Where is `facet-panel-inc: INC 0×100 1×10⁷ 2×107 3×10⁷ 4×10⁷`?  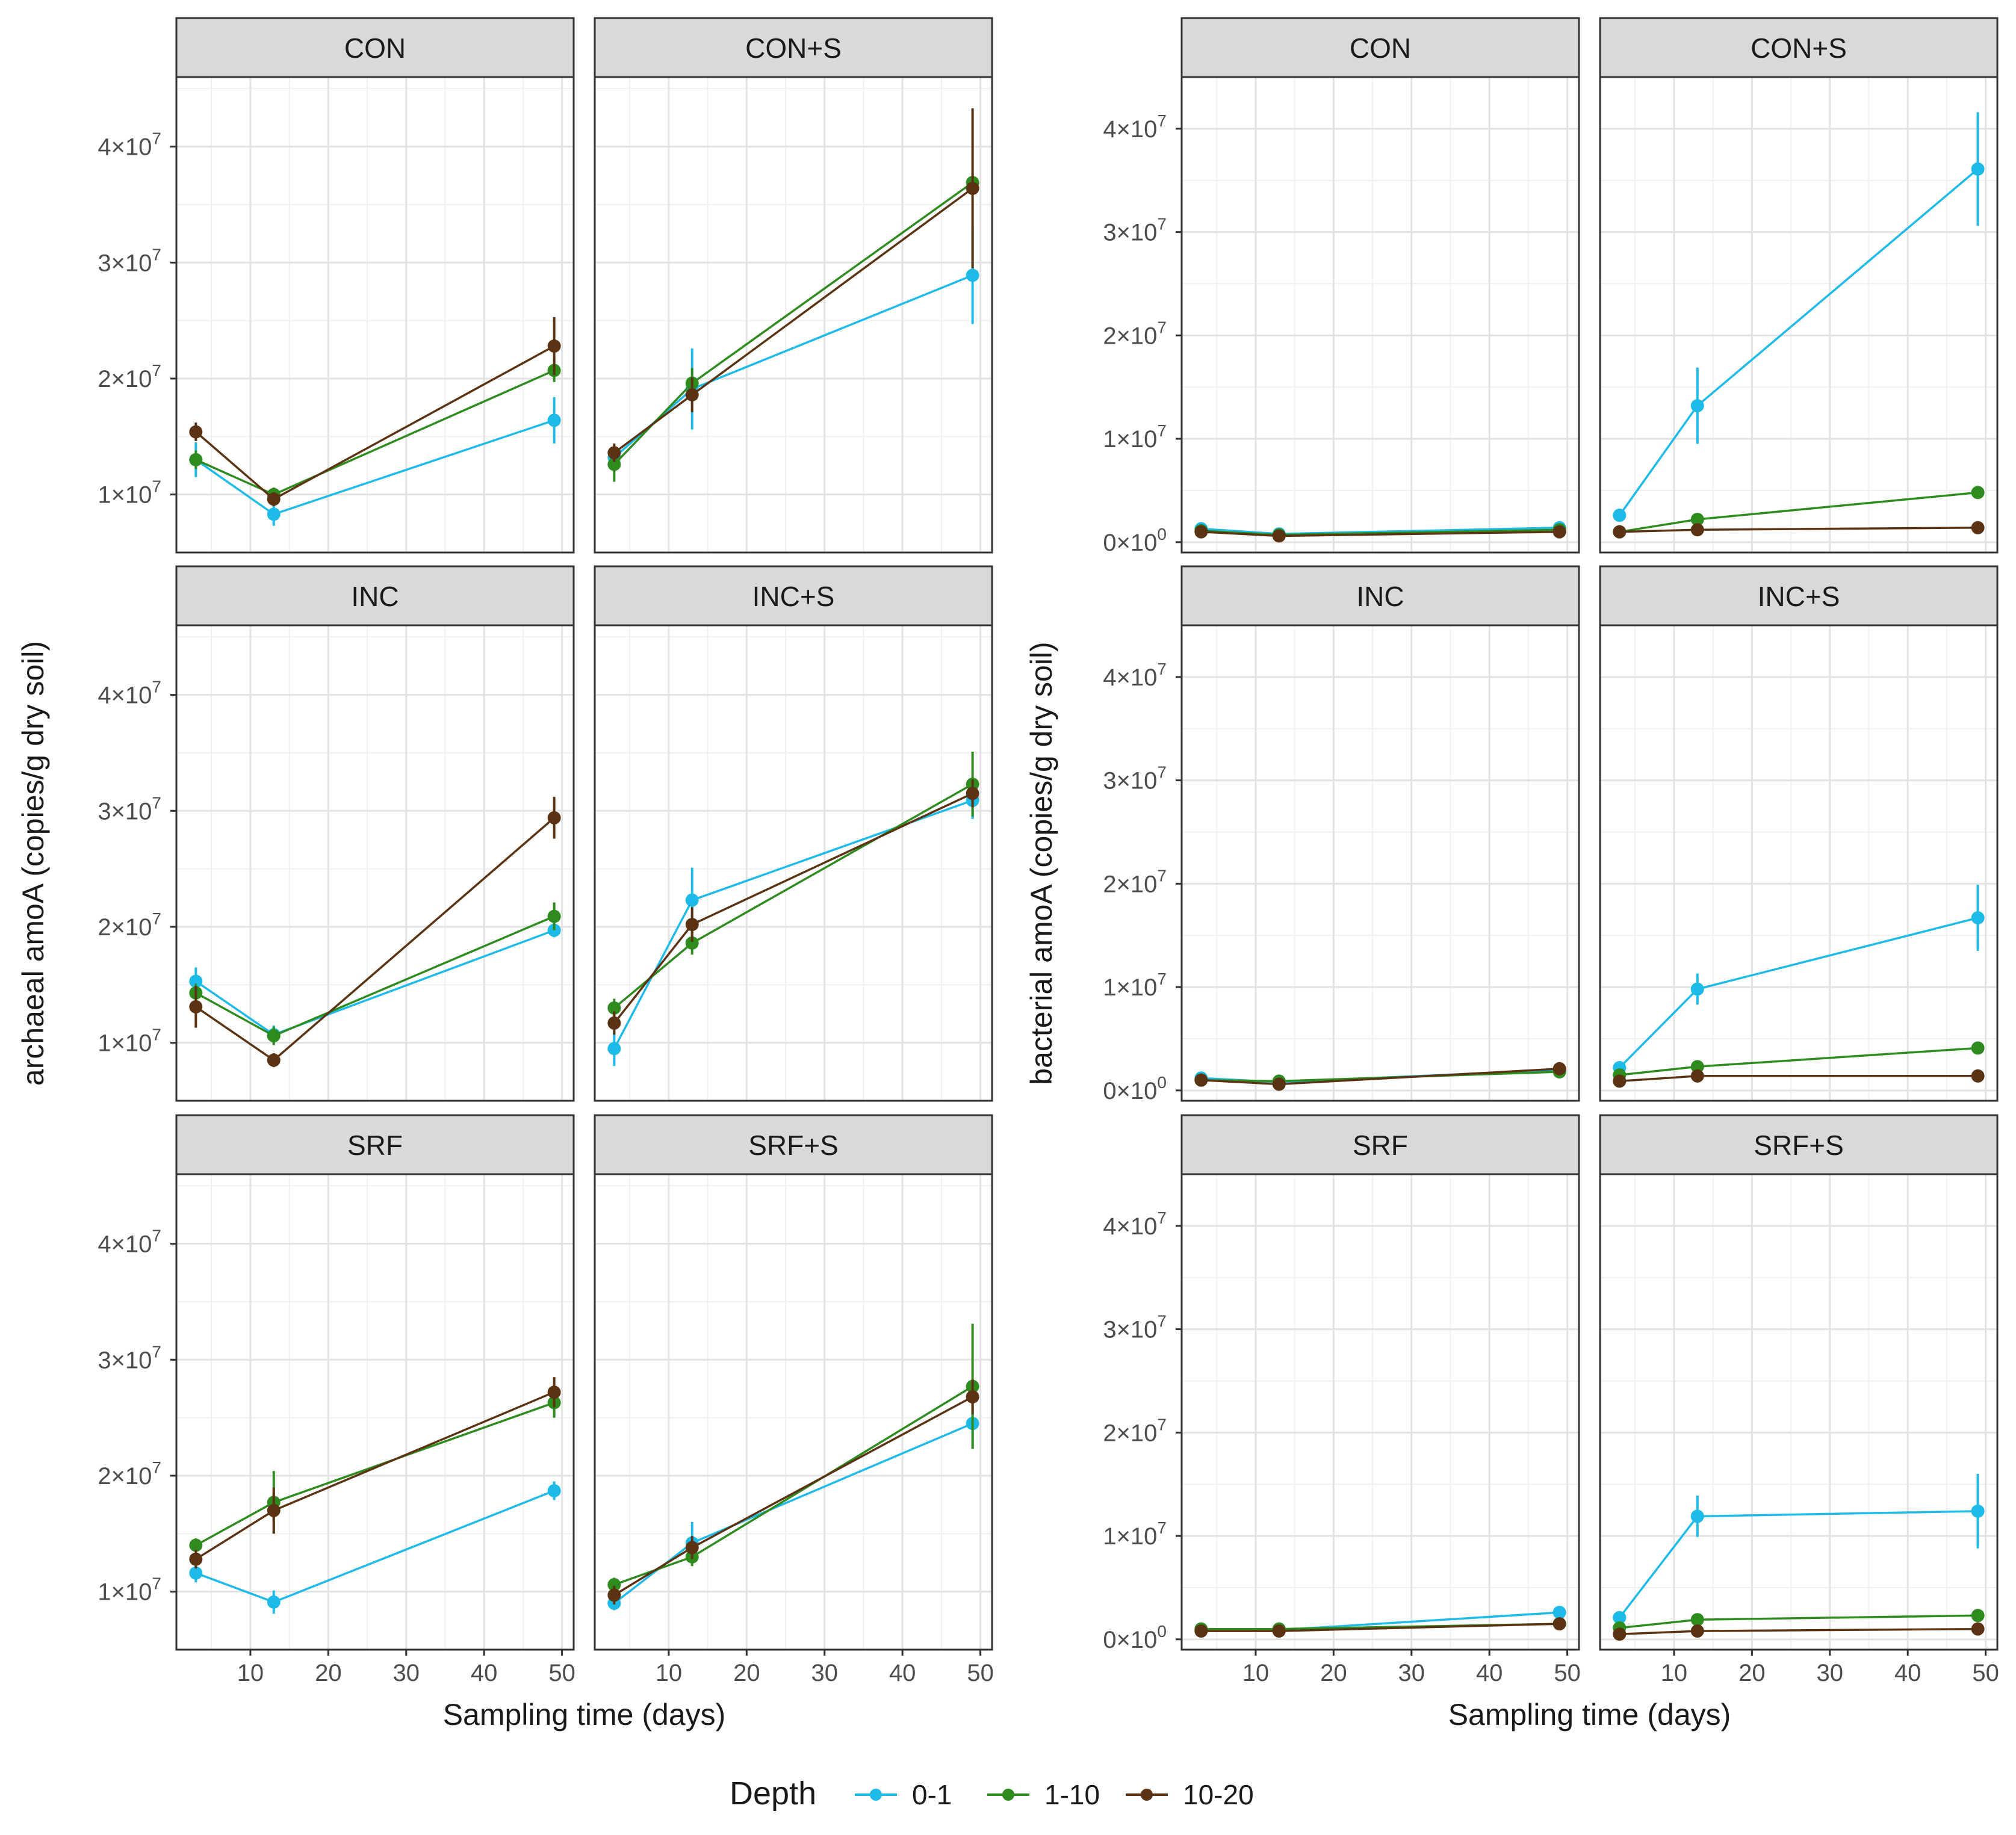
facet-panel-inc: INC 0×100 1×10⁷ 2×107 3×10⁷ 4×10⁷ is located at coordinates (1341, 834).